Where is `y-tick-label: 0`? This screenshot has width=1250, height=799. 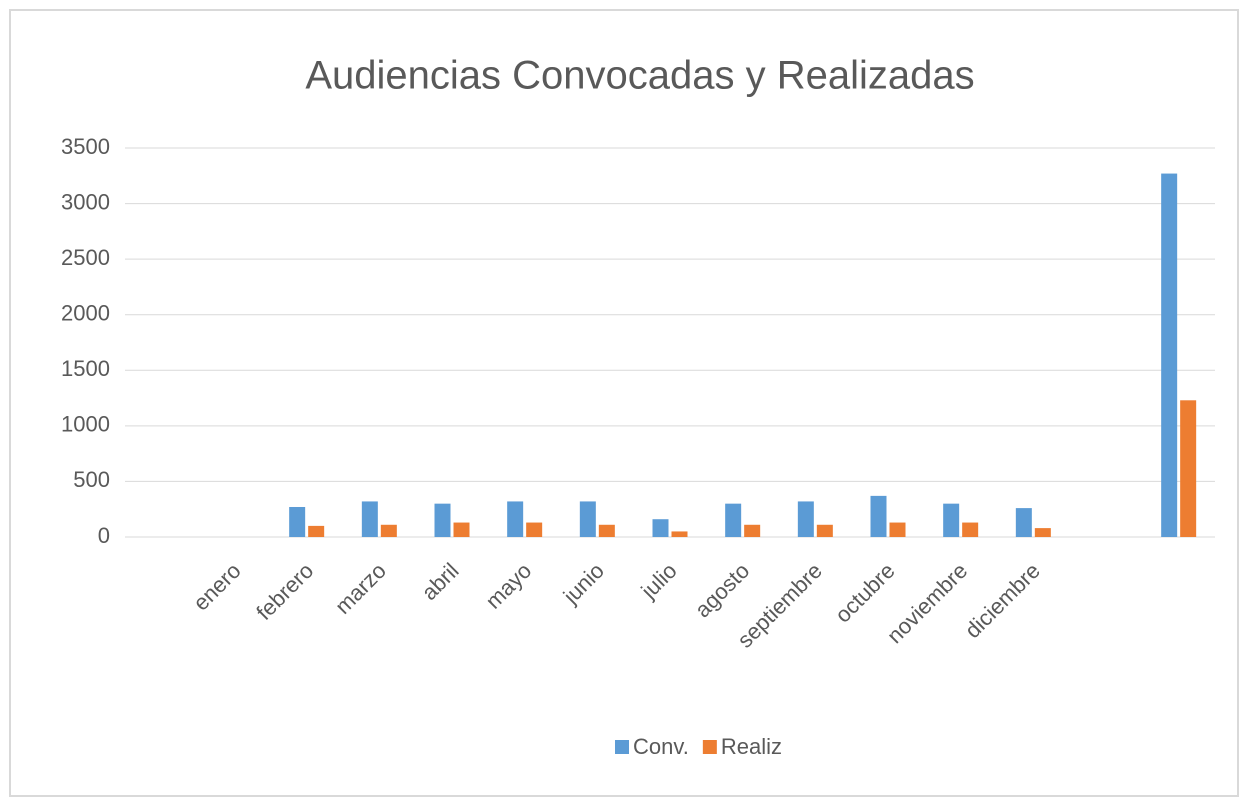
y-tick-label: 0 is located at coordinates (104, 535).